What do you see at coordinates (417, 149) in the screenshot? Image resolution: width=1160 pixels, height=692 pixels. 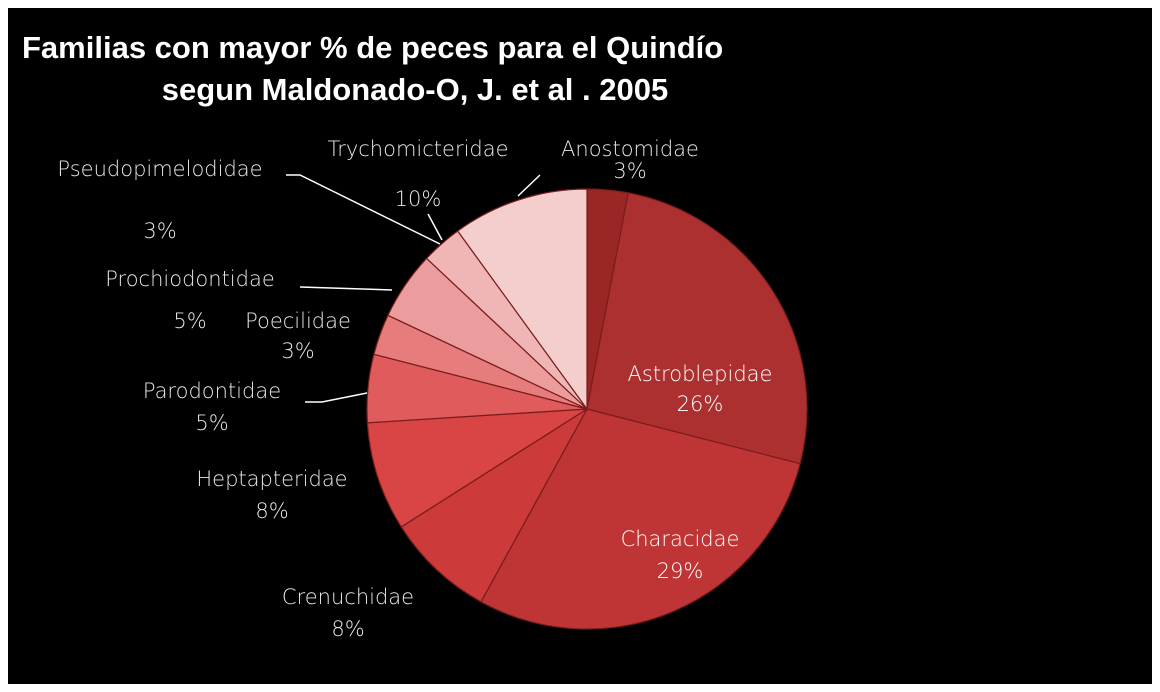 I see `slice-label: Trychomicteridae` at bounding box center [417, 149].